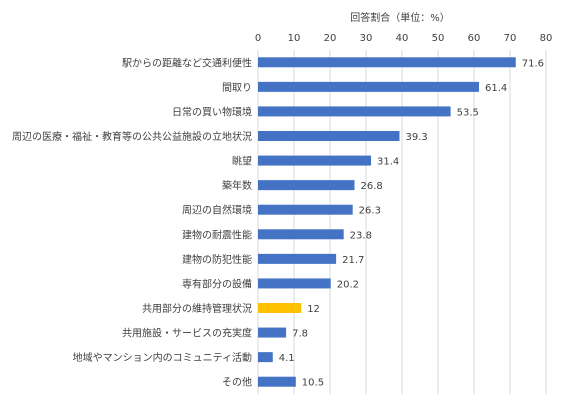 The image size is (567, 408). What do you see at coordinates (353, 260) in the screenshot?
I see `value-label: 21.7` at bounding box center [353, 260].